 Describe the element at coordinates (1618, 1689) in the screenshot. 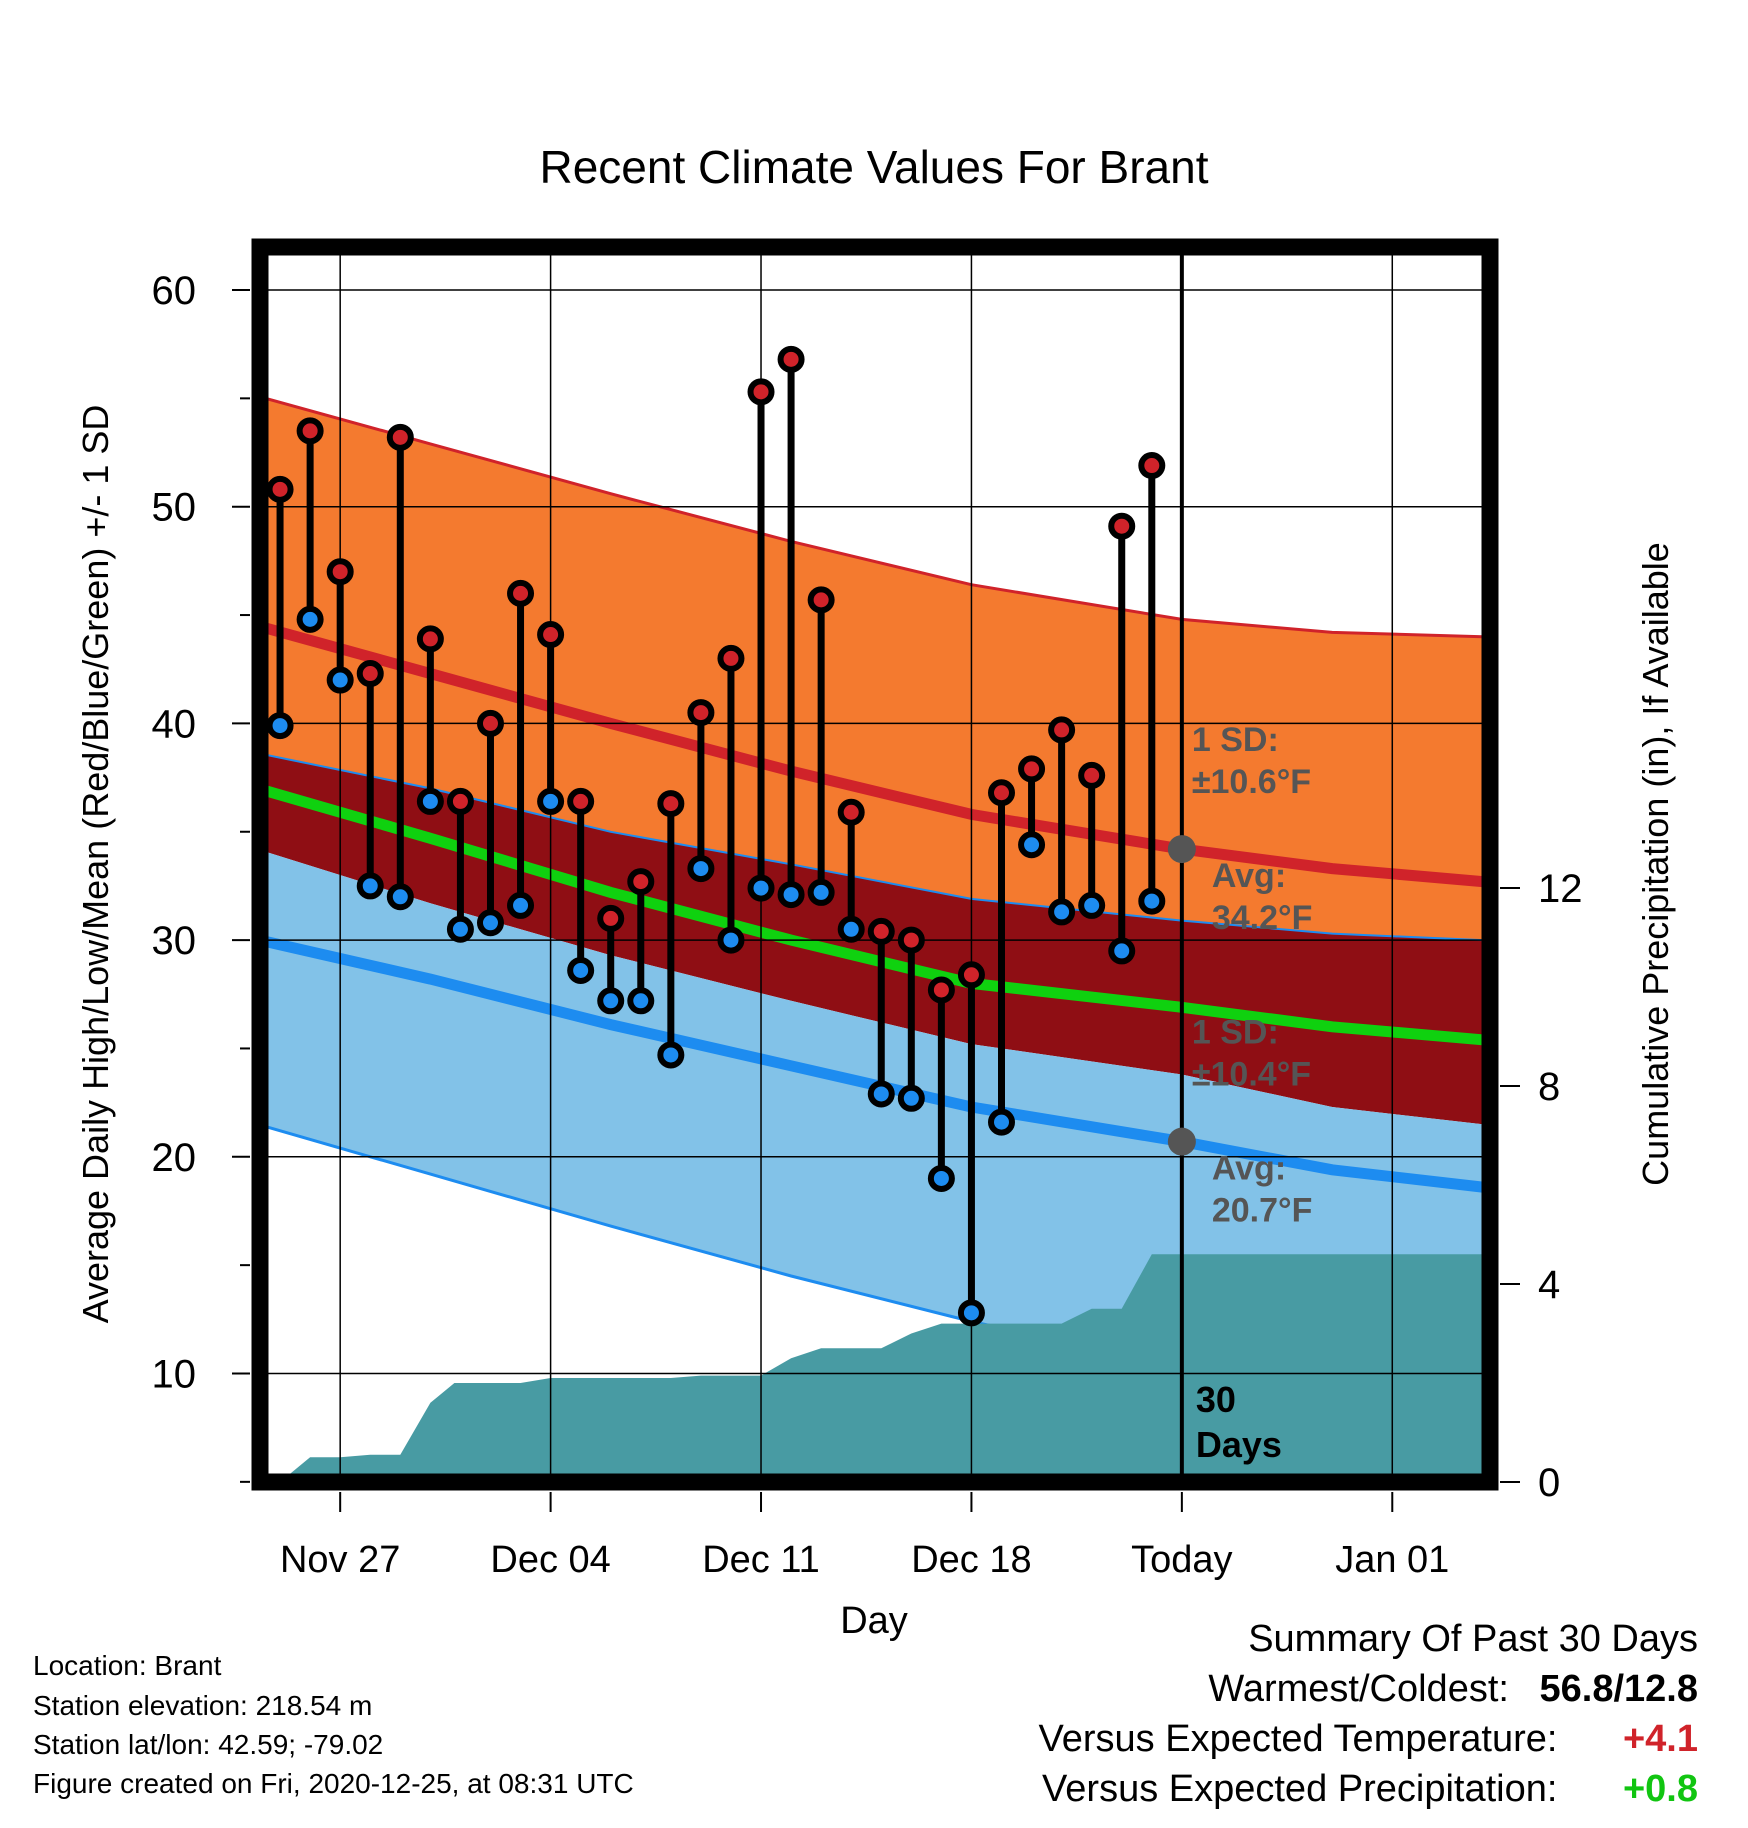

I see `summary-warmest-value: 56.8/12.8` at that location.